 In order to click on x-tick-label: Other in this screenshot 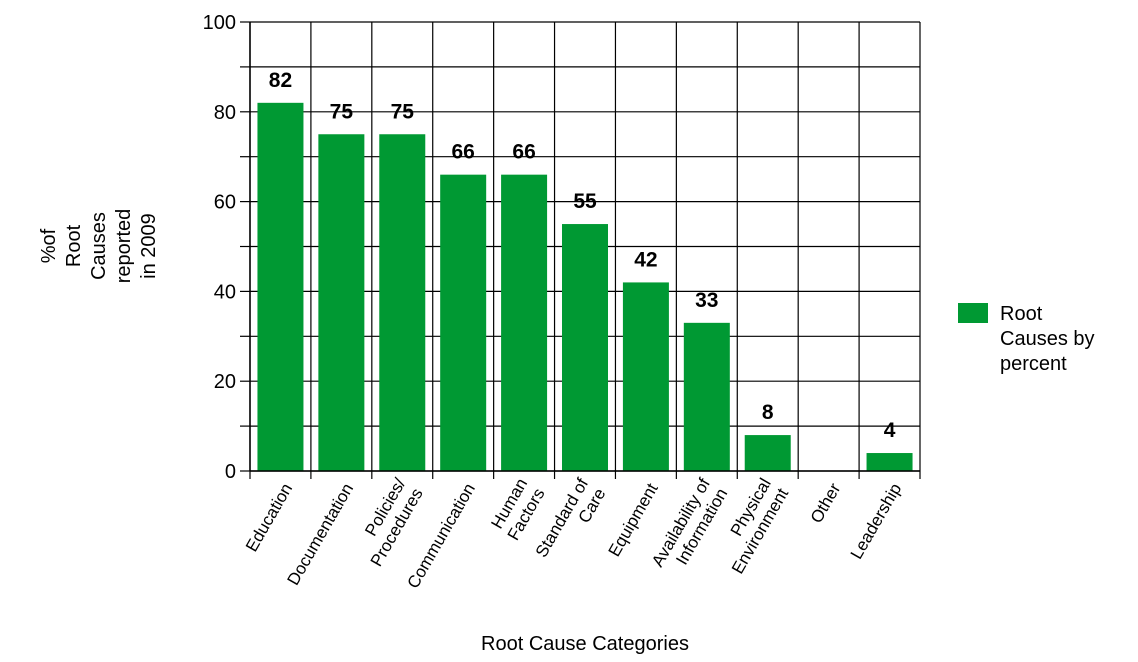, I will do `click(826, 503)`.